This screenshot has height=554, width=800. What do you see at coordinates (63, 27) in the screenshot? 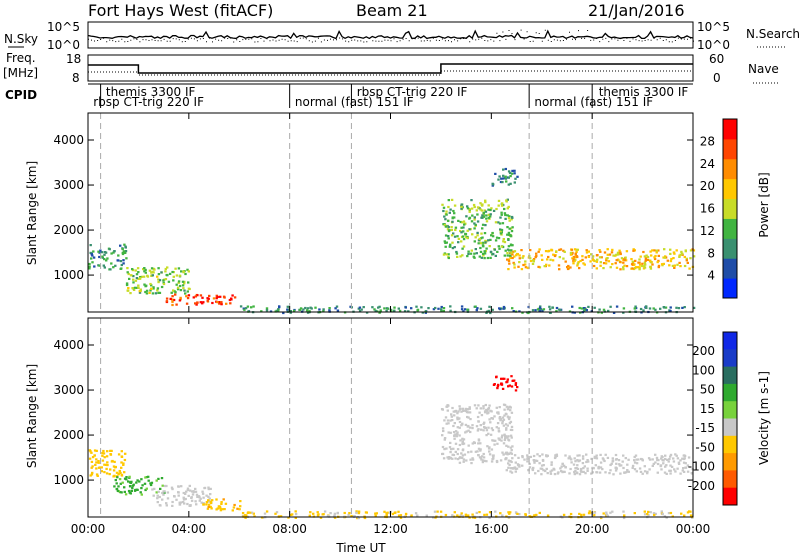
I see `noise-left-tick-top: 10^5` at bounding box center [63, 27].